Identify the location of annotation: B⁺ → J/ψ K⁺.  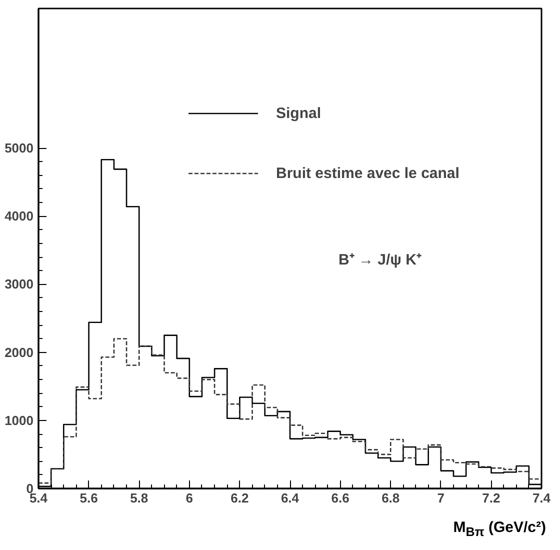
(380, 260).